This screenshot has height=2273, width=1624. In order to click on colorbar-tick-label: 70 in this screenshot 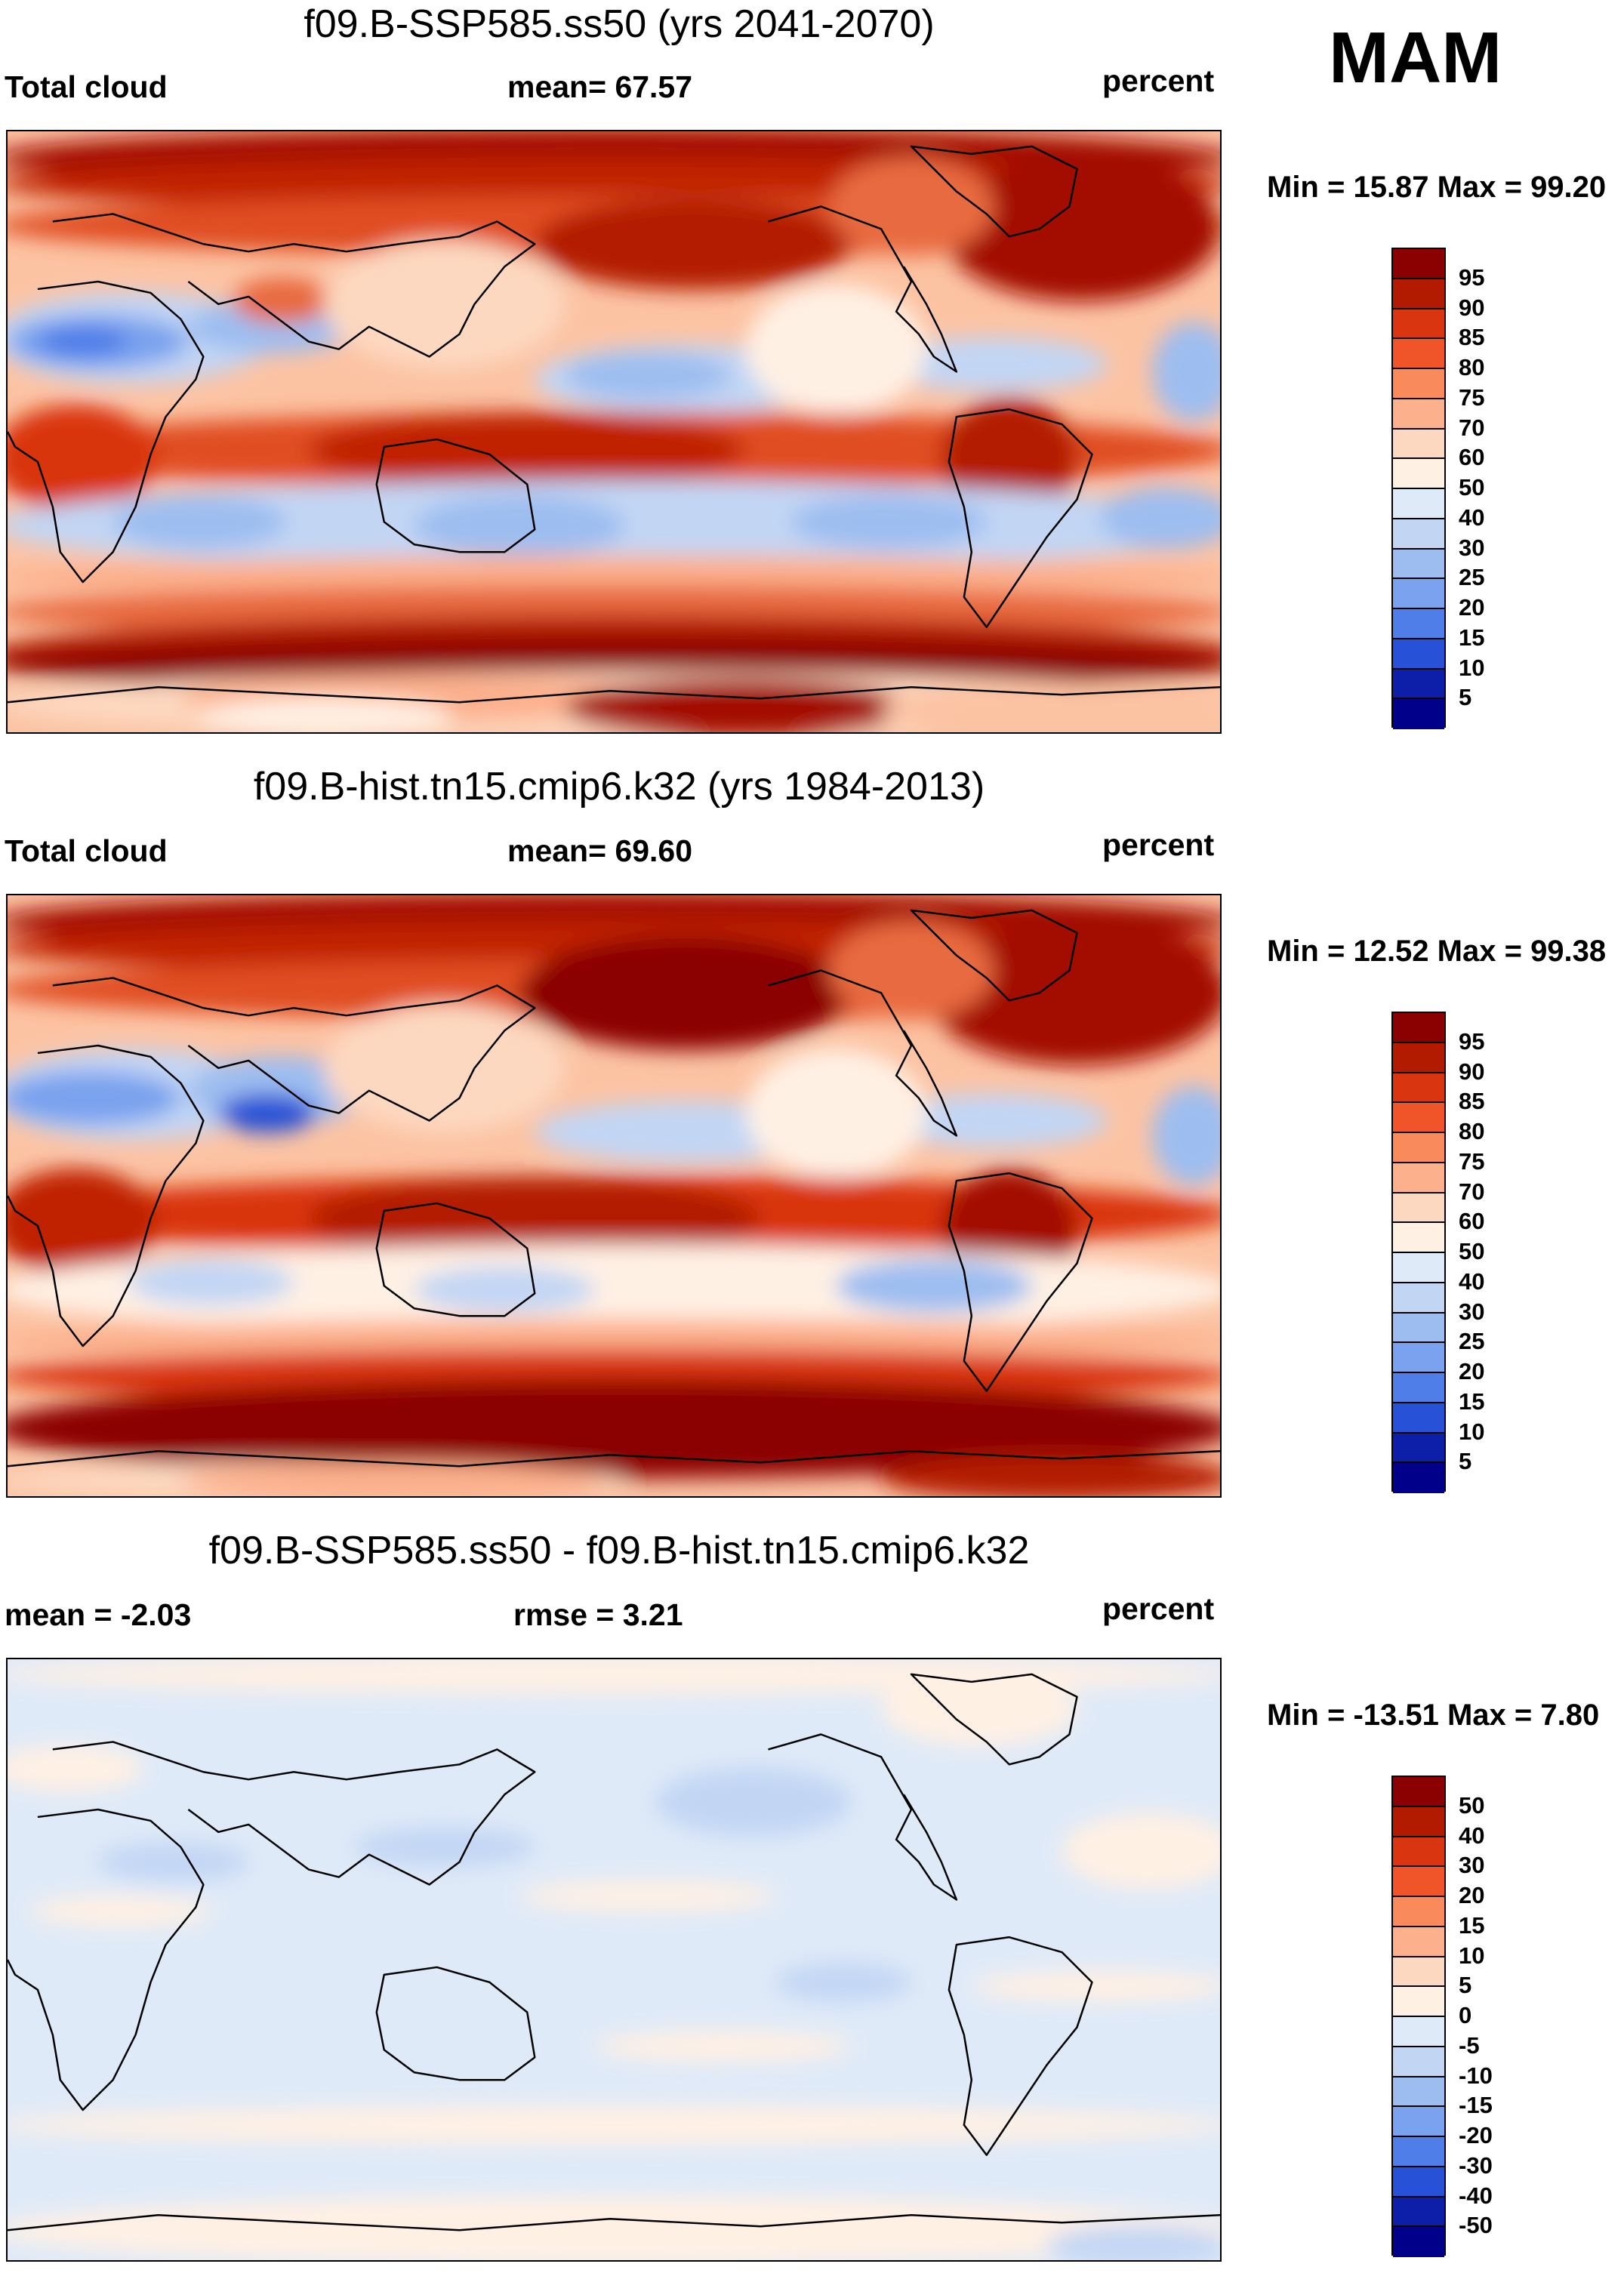, I will do `click(1472, 427)`.